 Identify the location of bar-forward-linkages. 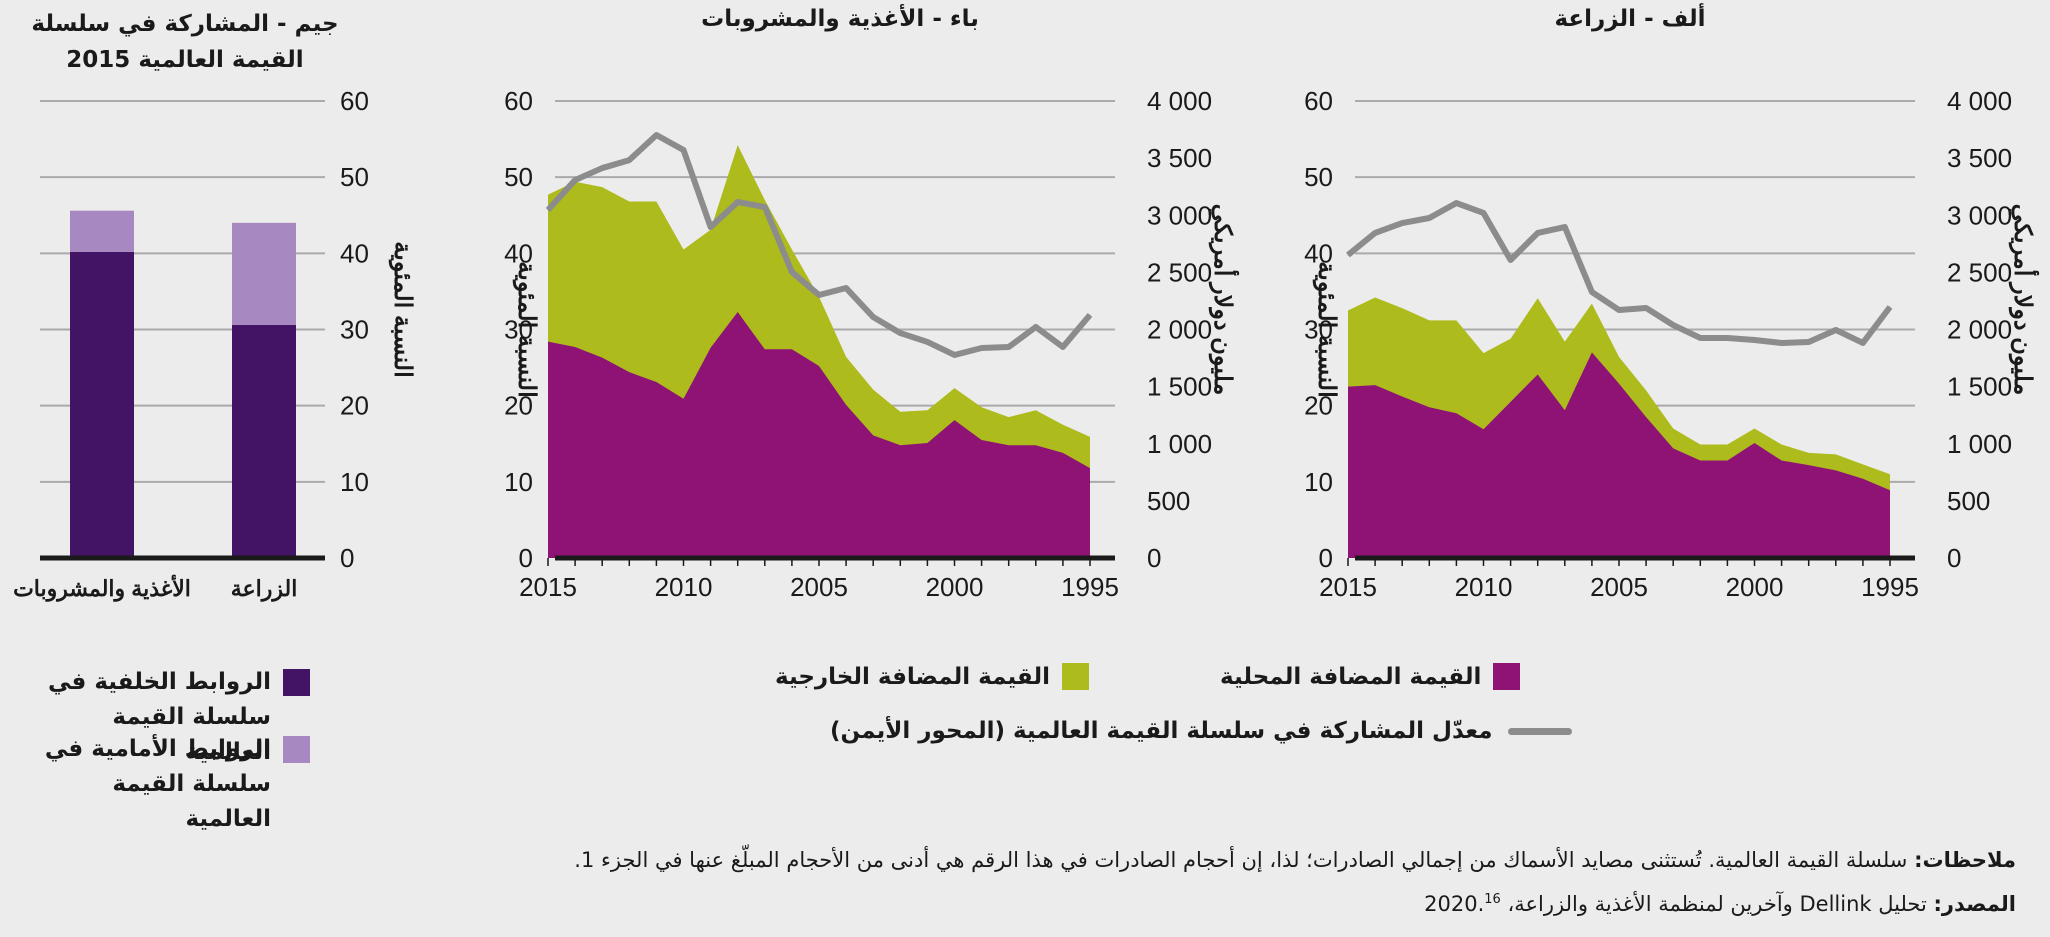
(264, 273).